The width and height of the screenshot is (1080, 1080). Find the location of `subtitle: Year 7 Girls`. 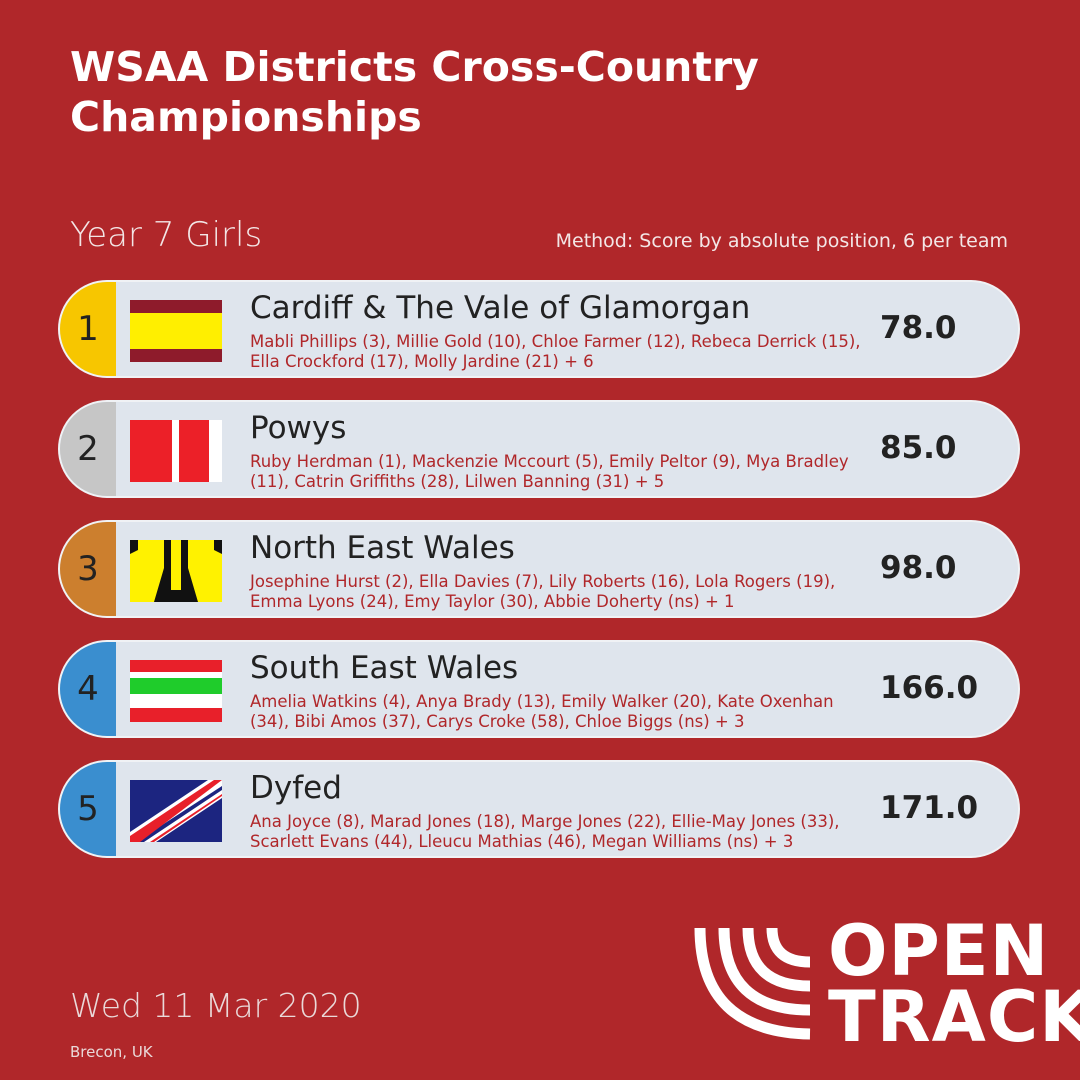

subtitle: Year 7 Girls is located at coordinates (166, 235).